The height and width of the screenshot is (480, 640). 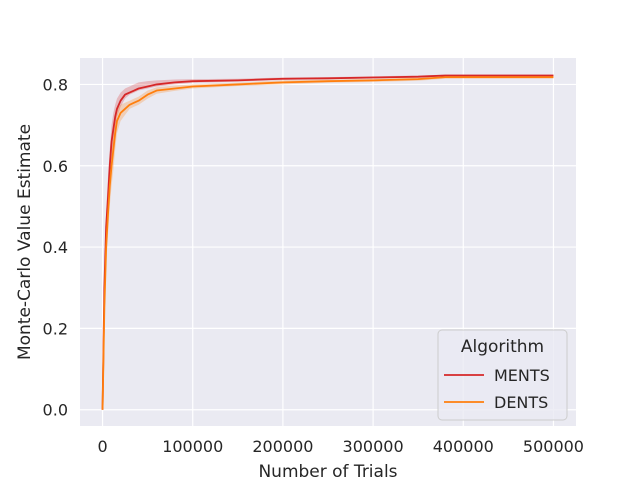 I want to click on y-tick-label: 0.0, so click(x=55, y=410).